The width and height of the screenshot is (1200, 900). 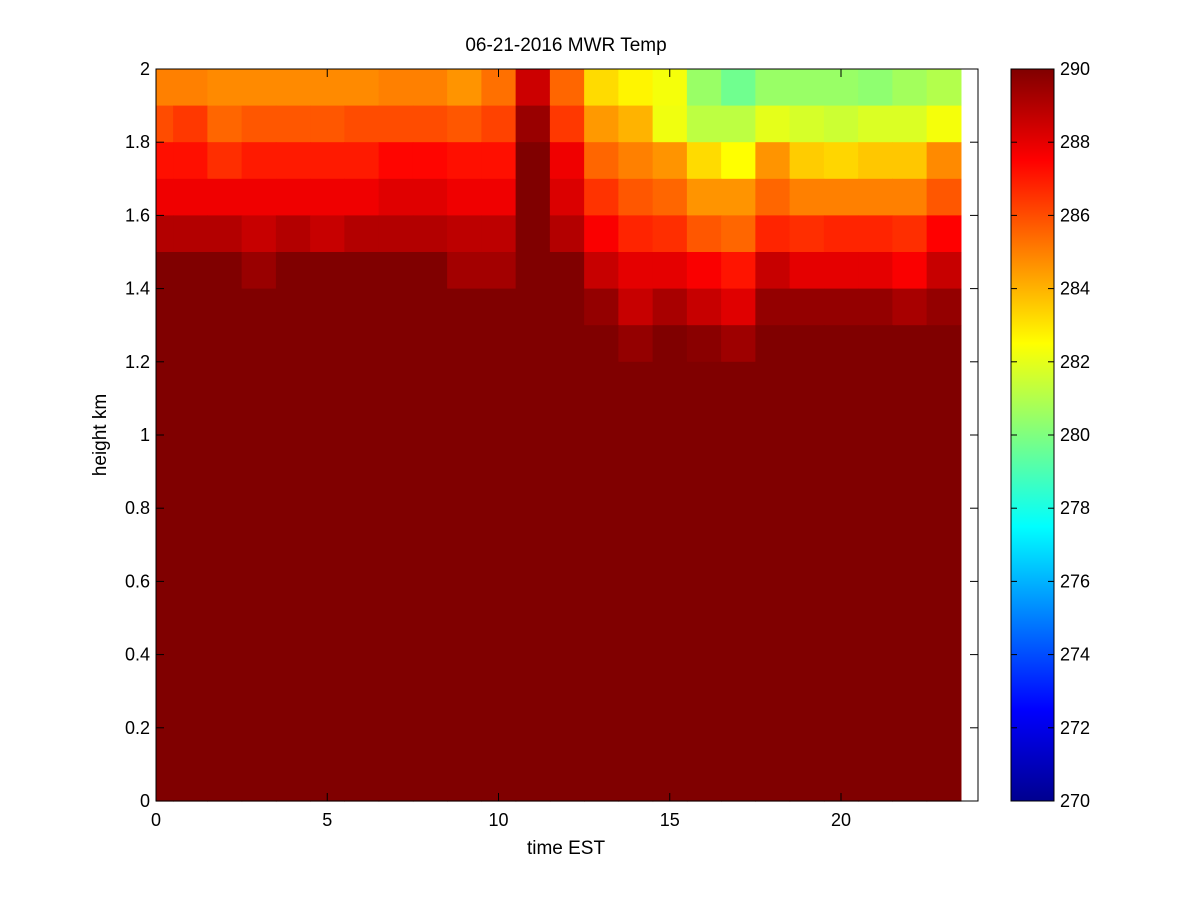 I want to click on colorbar-ticks: 270 272 274 276 278 280 282 284 286 288 290, so click(x=1050, y=435).